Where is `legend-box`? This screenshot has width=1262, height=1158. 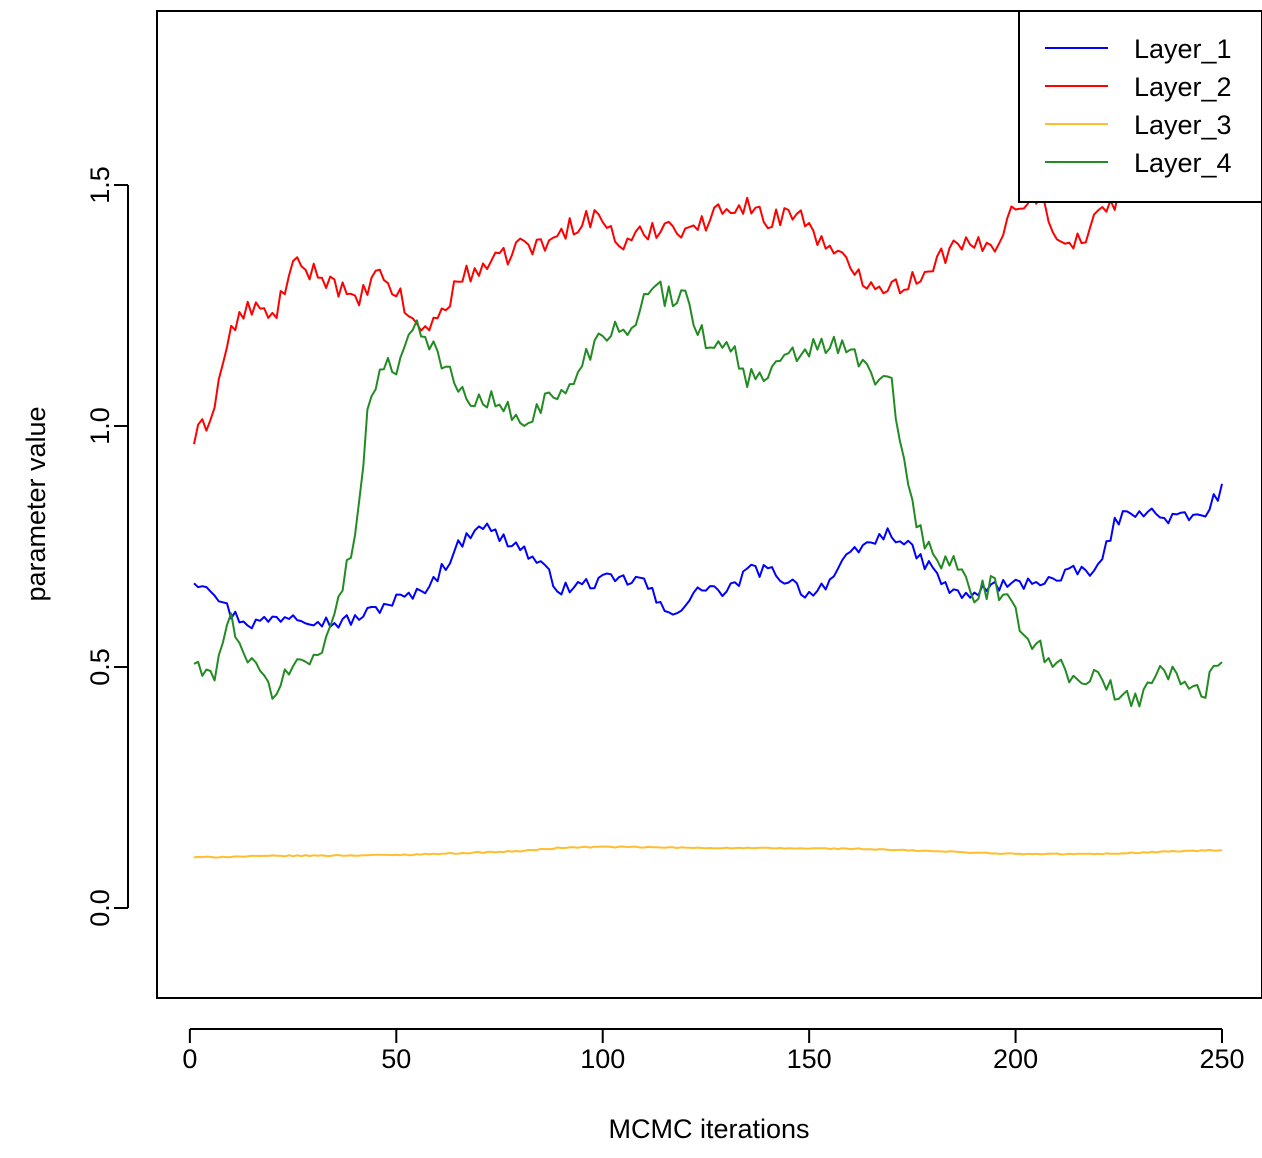 legend-box is located at coordinates (1140, 106).